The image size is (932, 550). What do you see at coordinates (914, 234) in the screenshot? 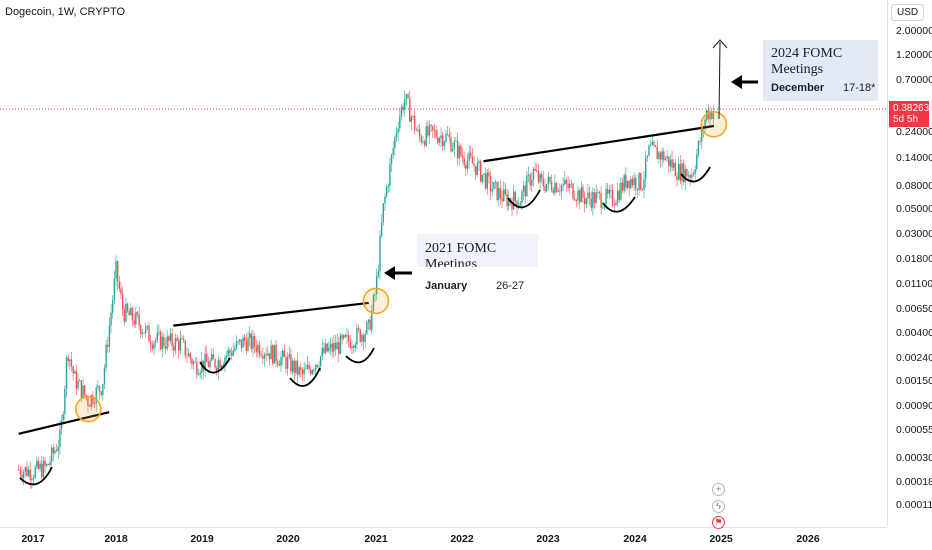
I see `y-tick-label: 0.03000` at bounding box center [914, 234].